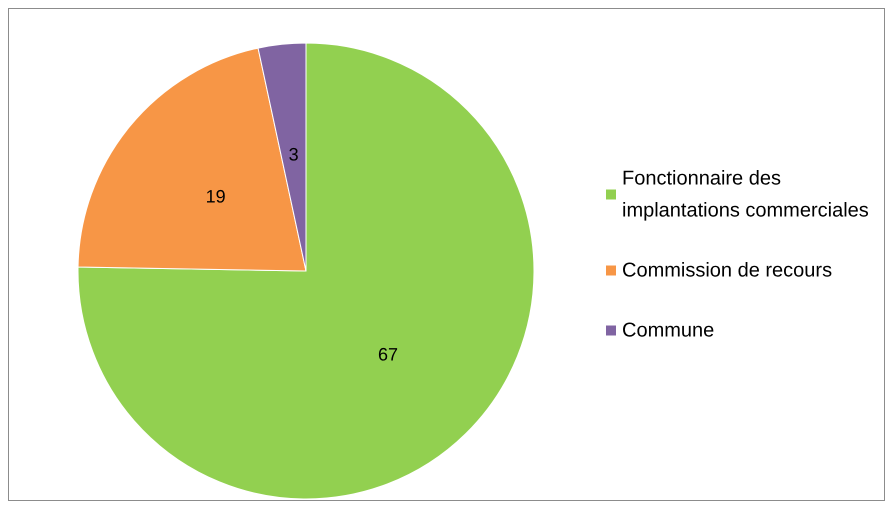 The image size is (893, 509). What do you see at coordinates (216, 196) in the screenshot?
I see `data-label: 19` at bounding box center [216, 196].